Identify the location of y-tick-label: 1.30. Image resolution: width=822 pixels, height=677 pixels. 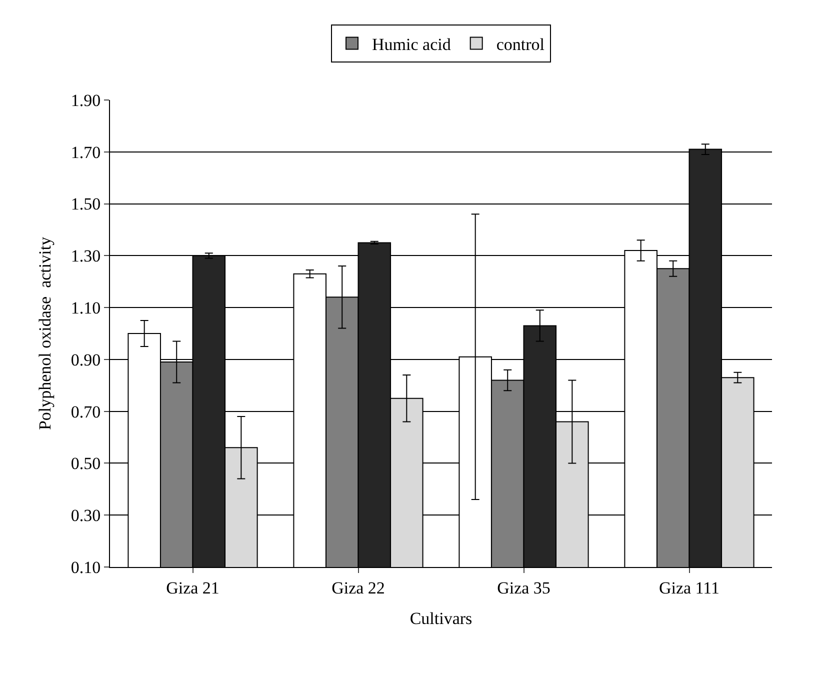
(85, 256).